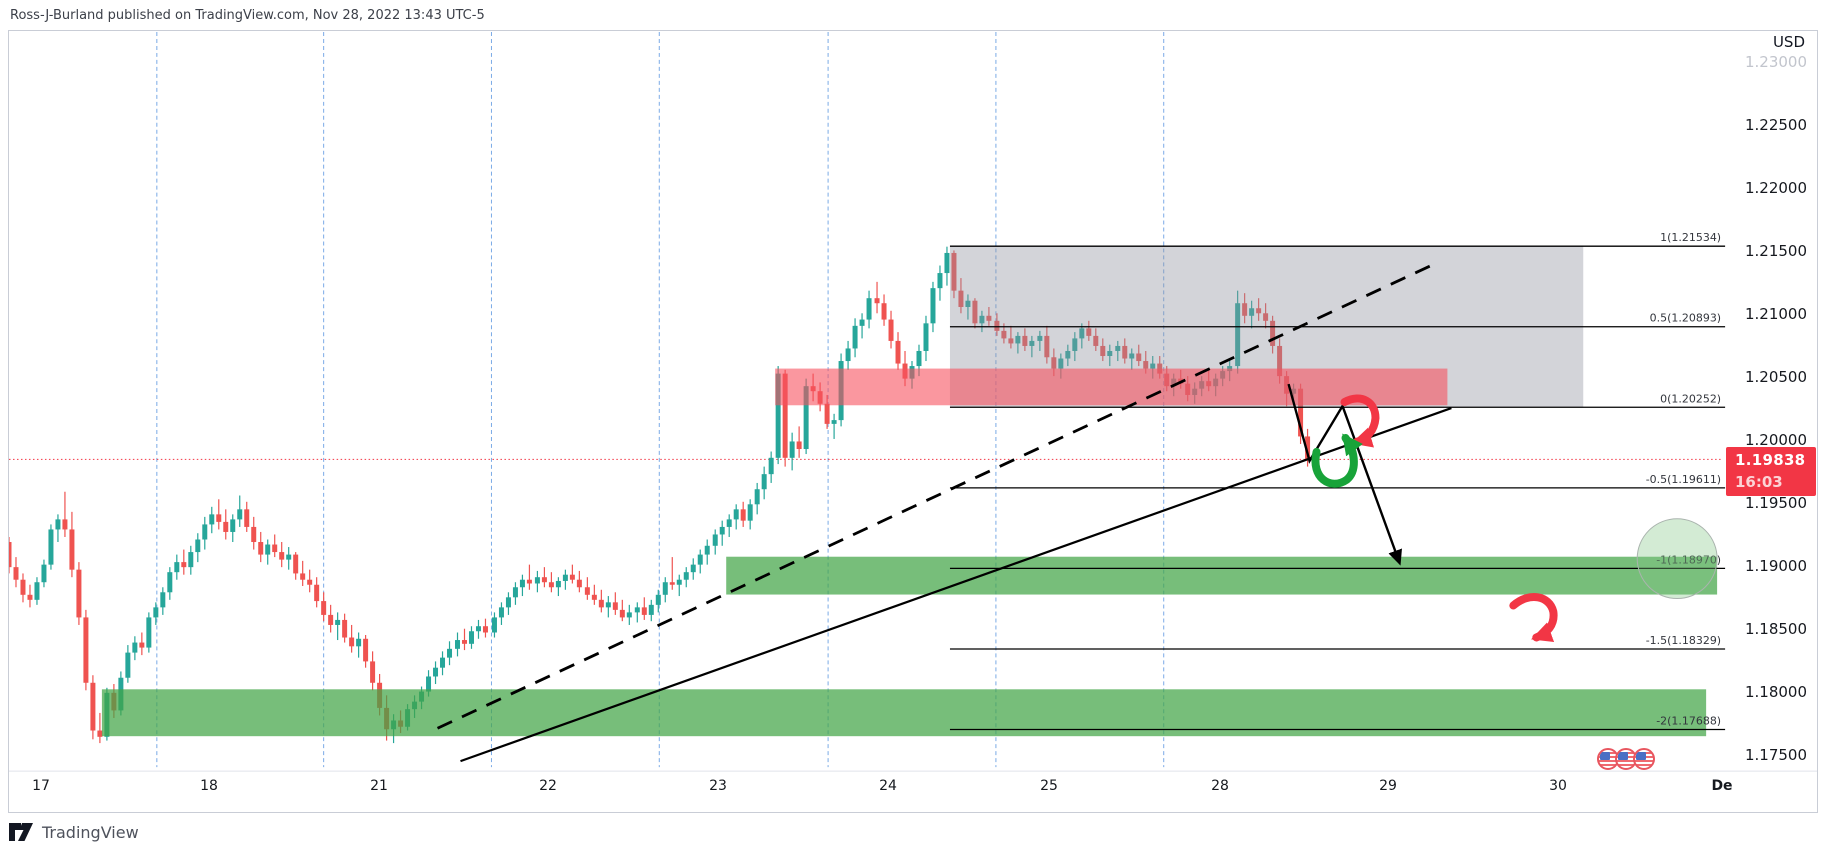  What do you see at coordinates (888, 786) in the screenshot?
I see `time-tick-label: 24` at bounding box center [888, 786].